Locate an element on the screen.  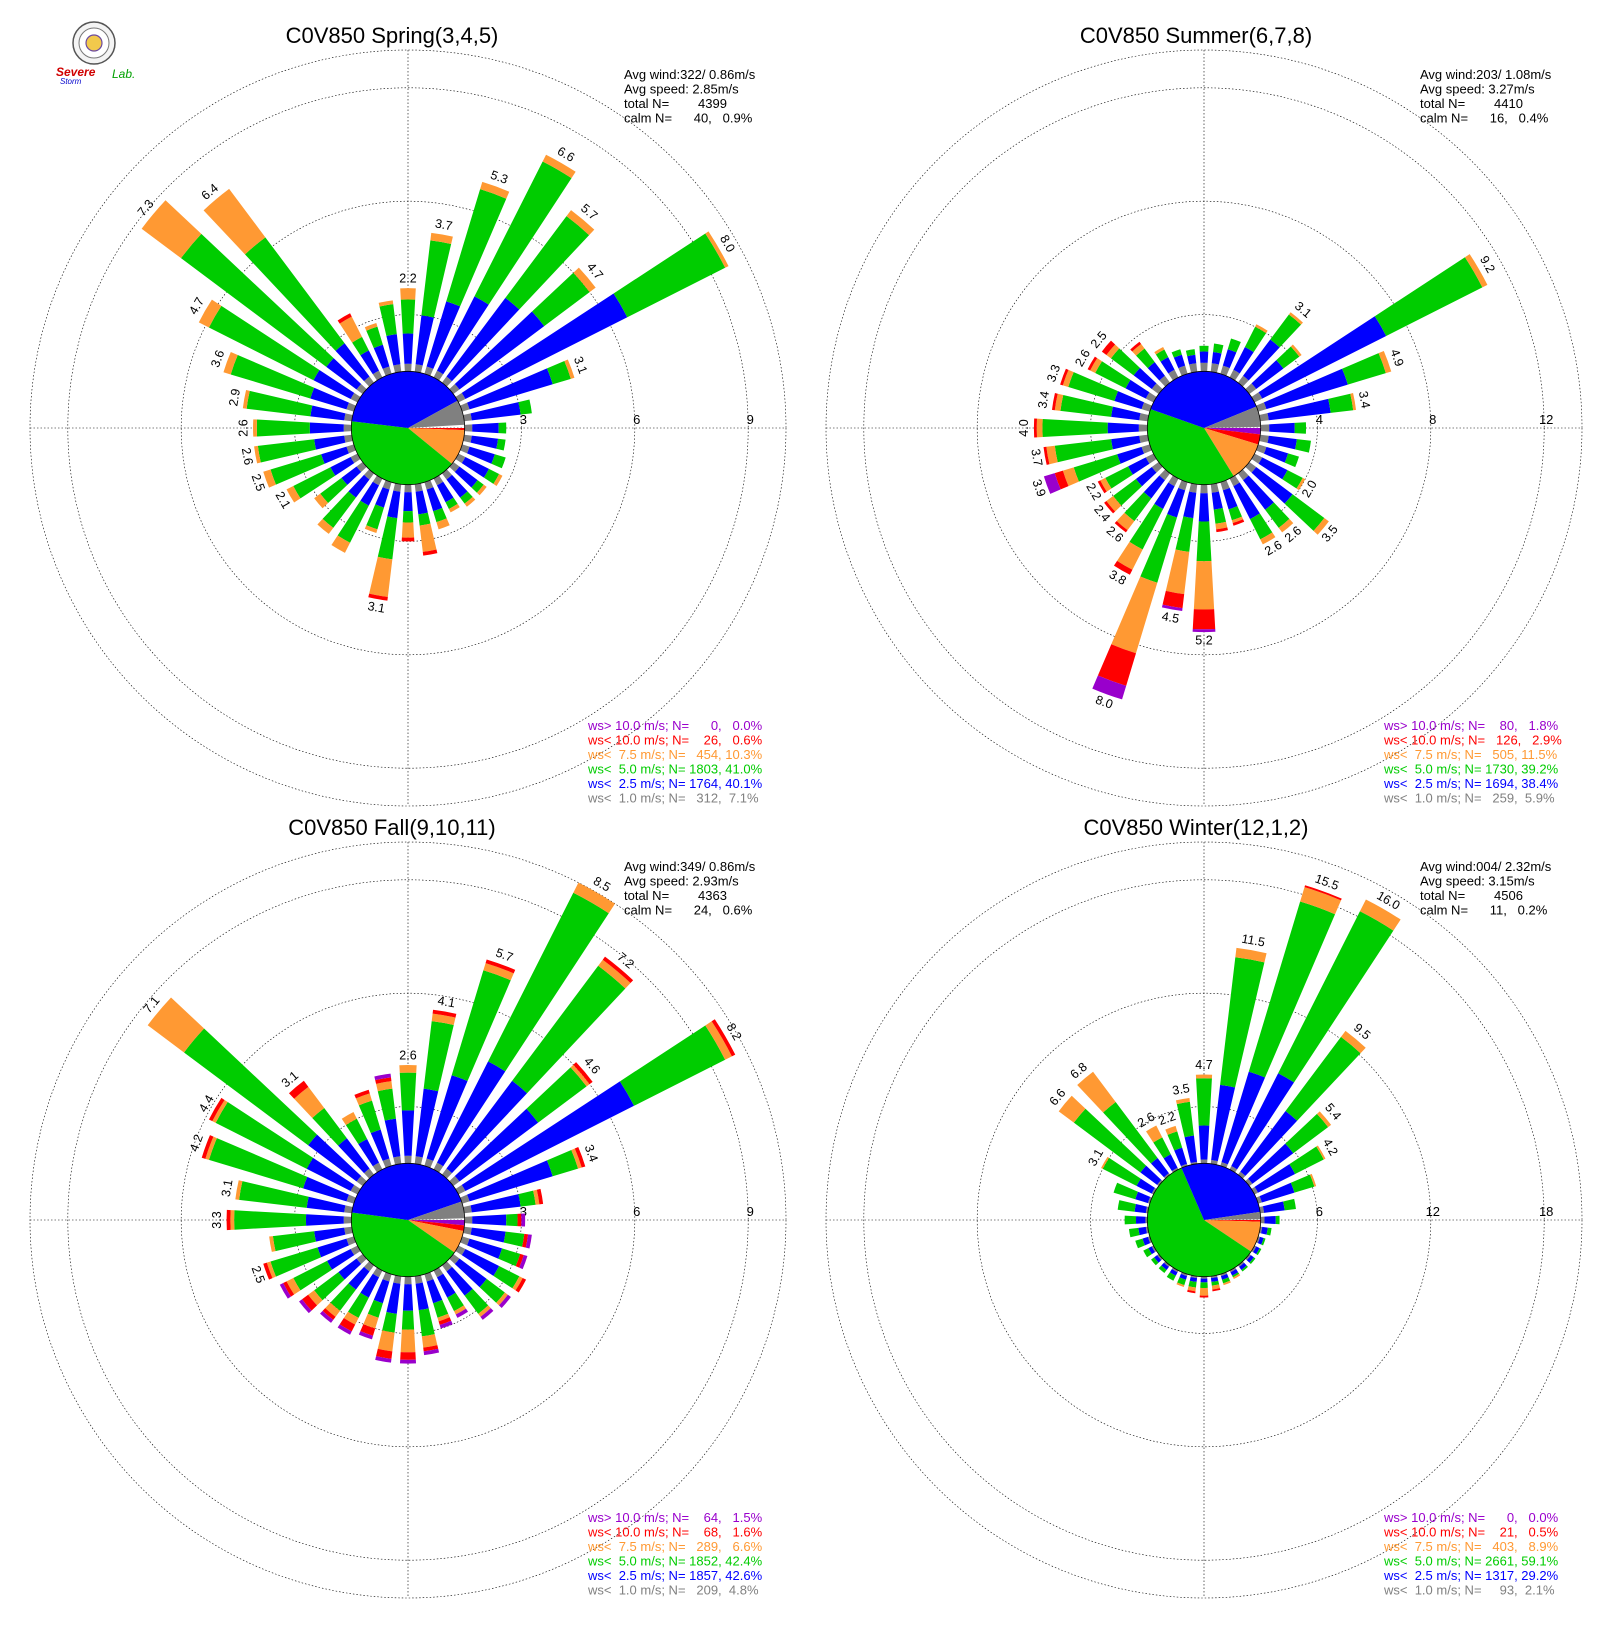
stats-line: calm N= 11, 0.2% is located at coordinates (1484, 910).